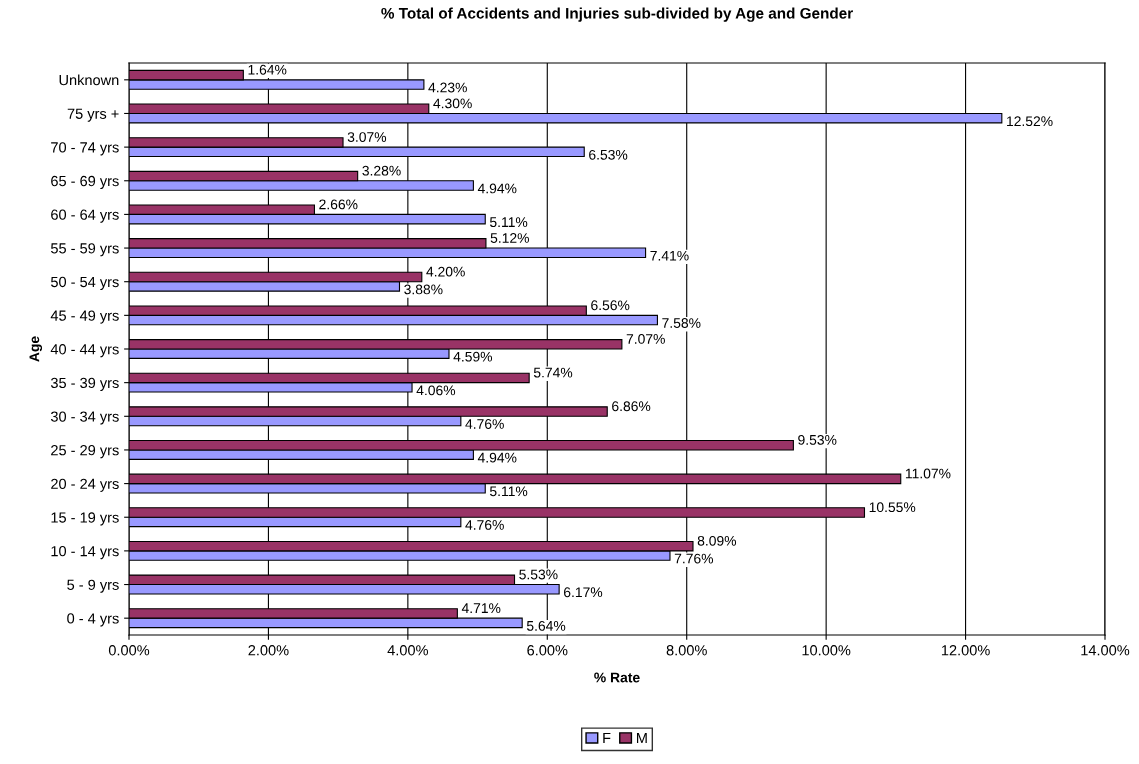  I want to click on y-tick-label: 35 - 39 yrs, so click(84, 384).